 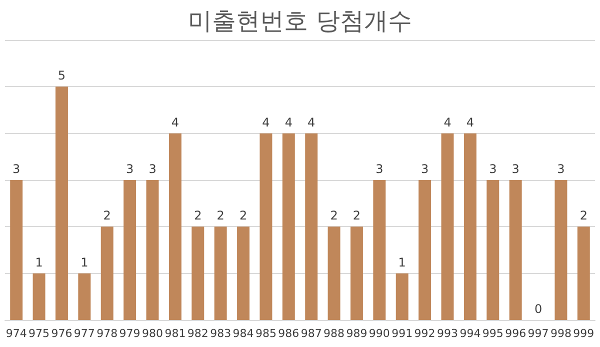 I want to click on x-tick-label: 987, so click(x=311, y=333).